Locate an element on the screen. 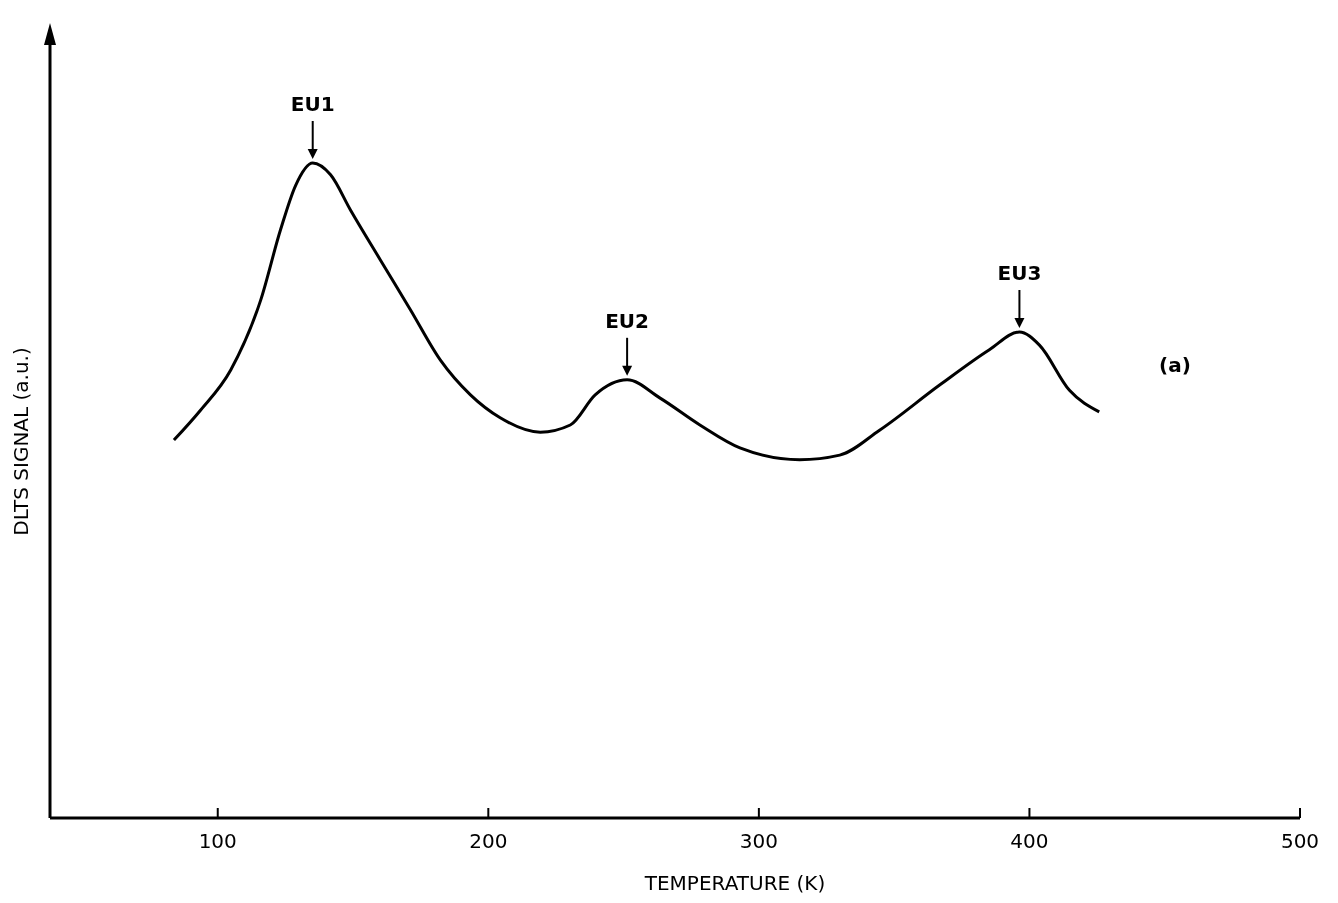 This screenshot has height=903, width=1338. x-tick-label: 300 is located at coordinates (758, 841).